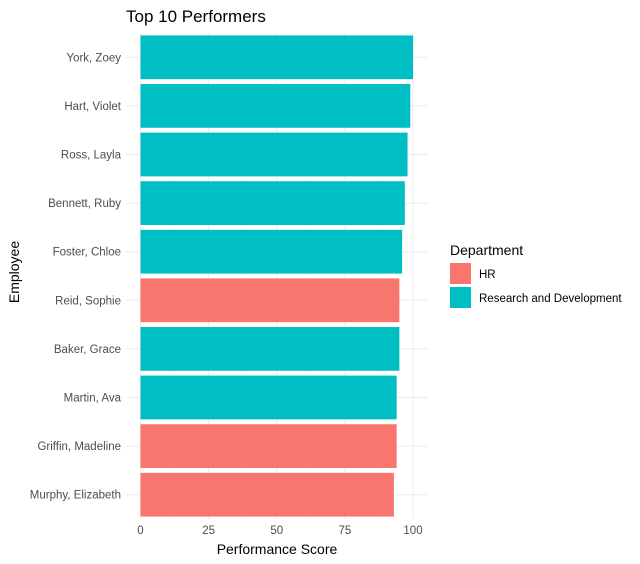 The width and height of the screenshot is (640, 564). I want to click on x-axis-title: Performance Score, so click(277, 549).